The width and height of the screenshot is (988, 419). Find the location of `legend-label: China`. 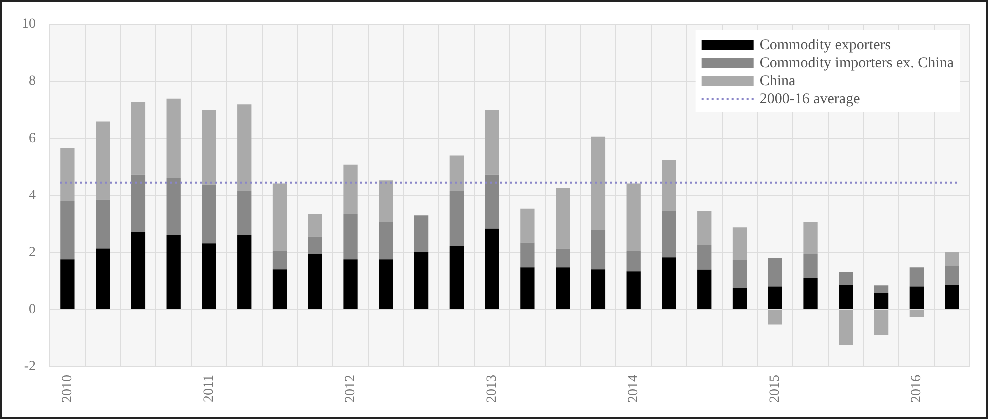

legend-label: China is located at coordinates (778, 81).